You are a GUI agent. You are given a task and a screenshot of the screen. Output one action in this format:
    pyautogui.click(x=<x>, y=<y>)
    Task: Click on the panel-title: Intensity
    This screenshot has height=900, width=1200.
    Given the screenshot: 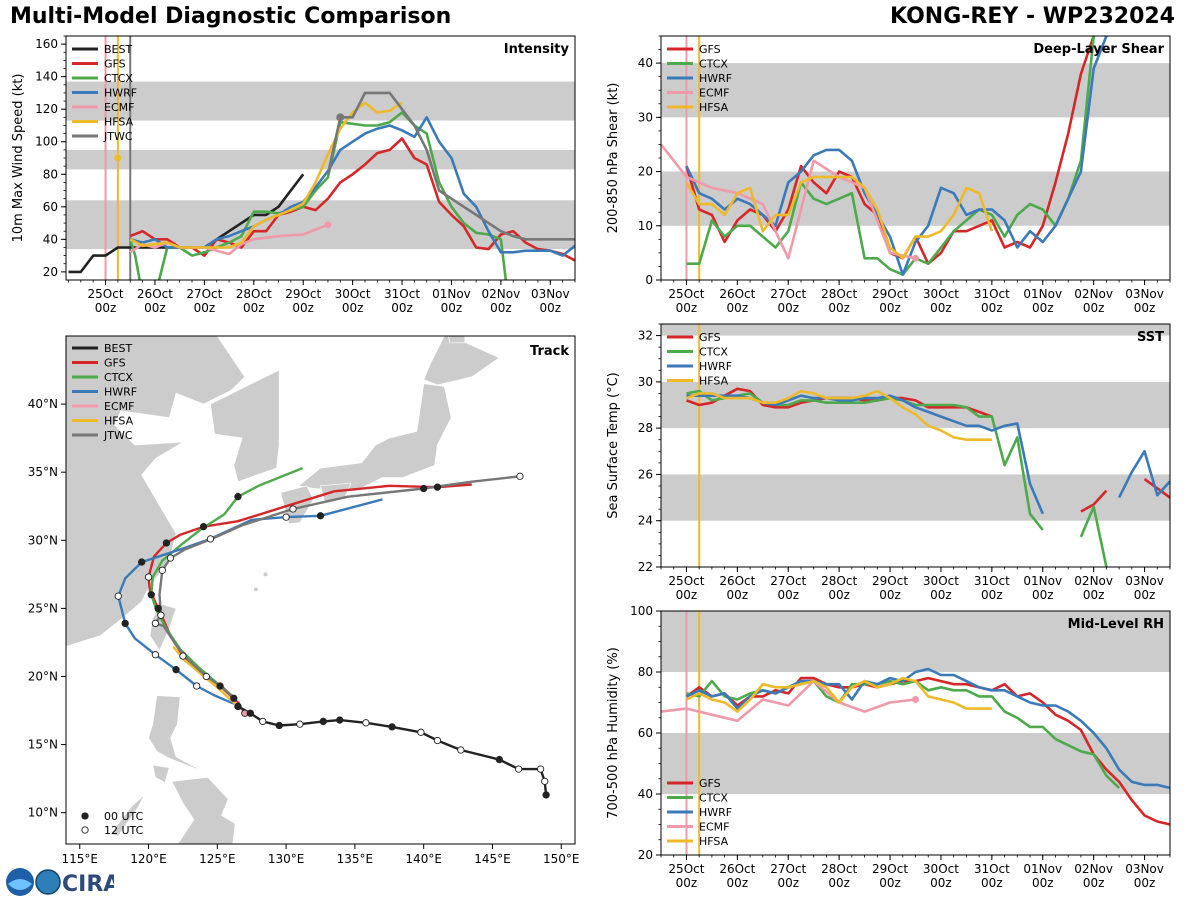 What is the action you would take?
    pyautogui.click(x=537, y=49)
    